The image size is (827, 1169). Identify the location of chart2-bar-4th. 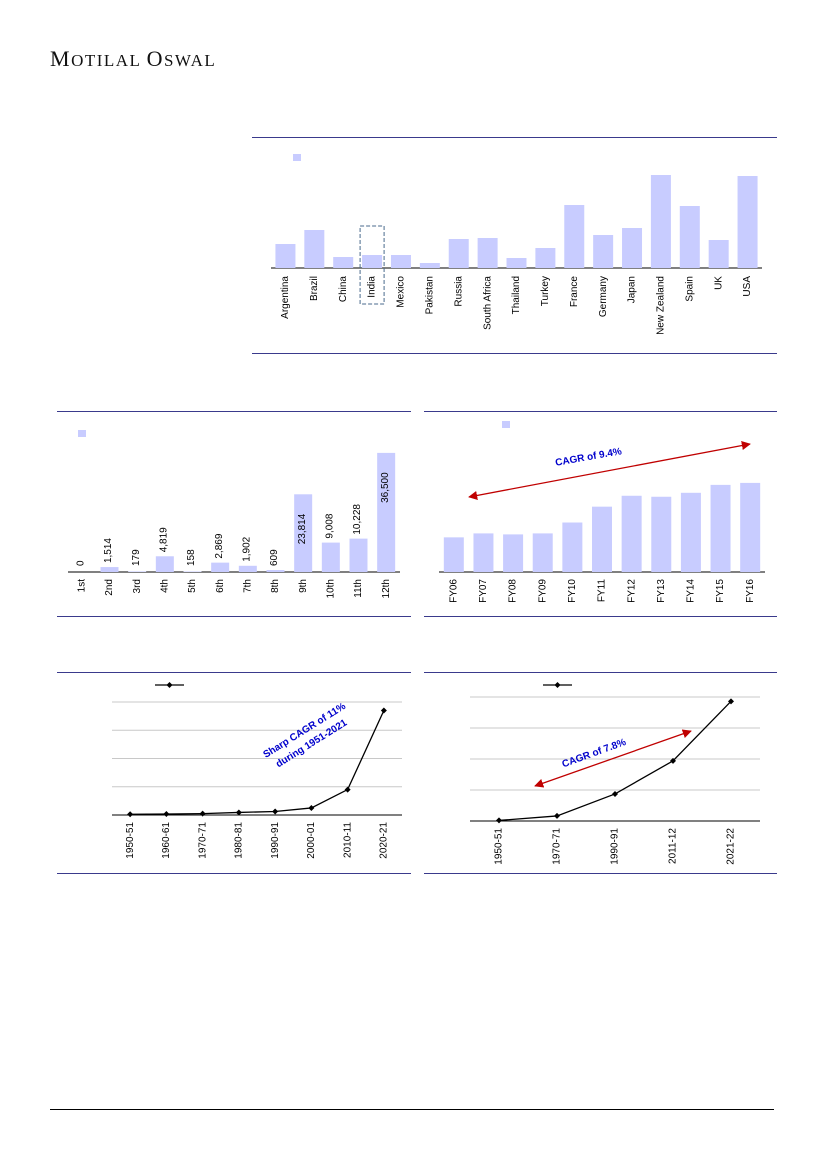
(164, 564).